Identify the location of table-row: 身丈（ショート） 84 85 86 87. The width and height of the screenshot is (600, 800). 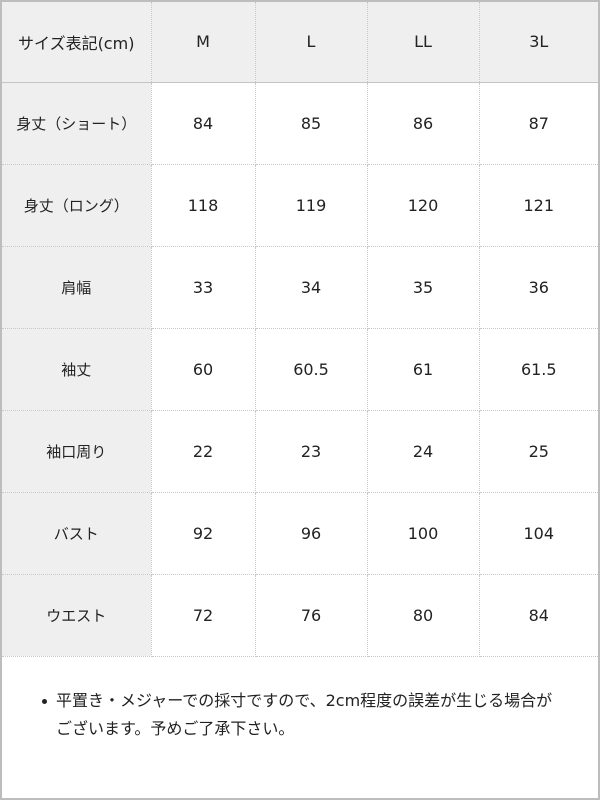
(300, 123).